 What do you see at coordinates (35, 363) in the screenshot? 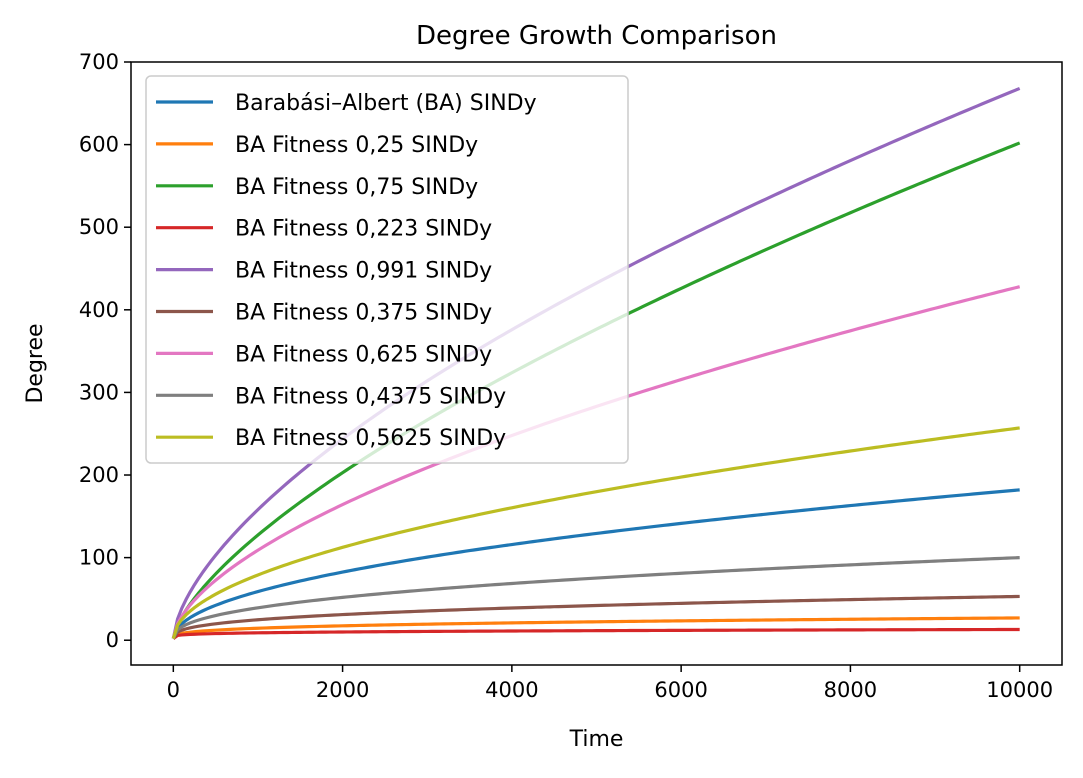
I see `y-axis-label: Degree` at bounding box center [35, 363].